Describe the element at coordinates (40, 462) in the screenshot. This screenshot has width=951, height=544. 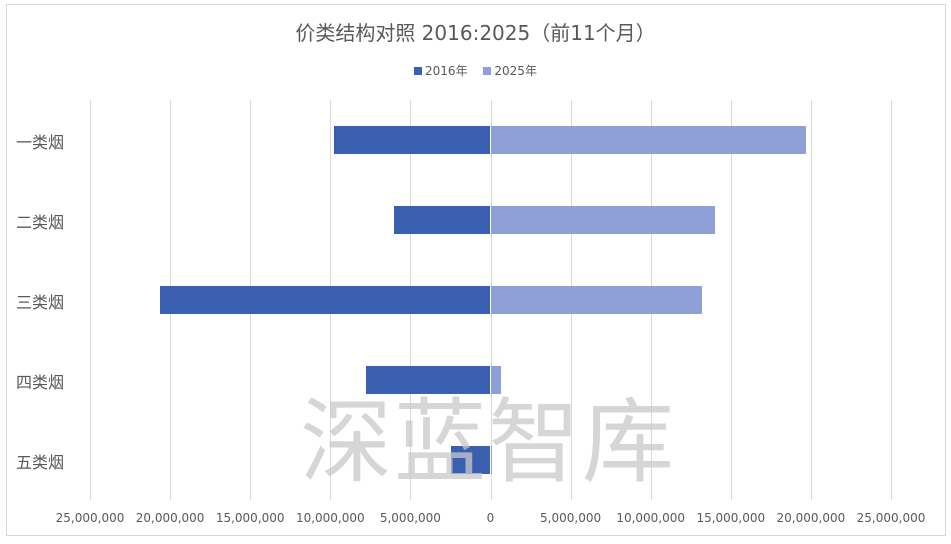
I see `category-label: 五类烟` at that location.